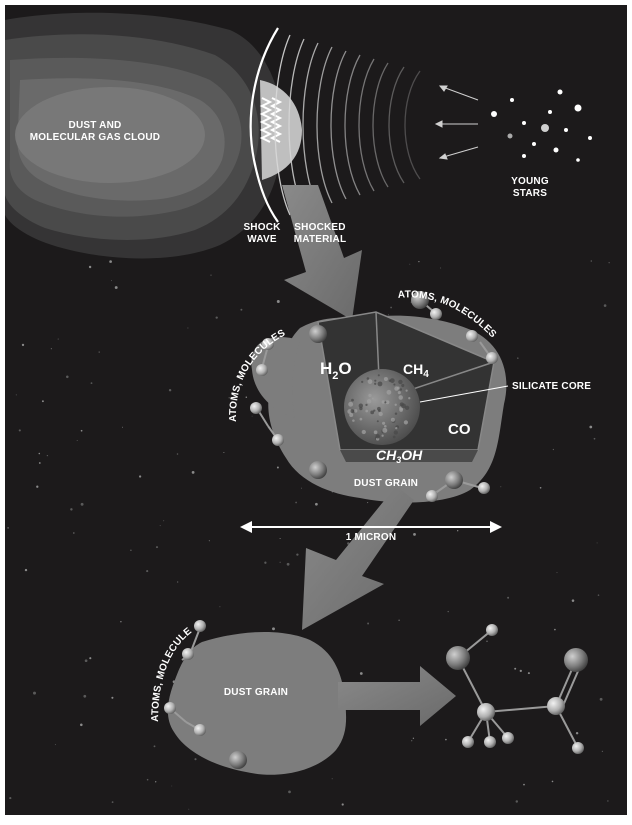 This screenshot has width=632, height=825. Describe the element at coordinates (517, 689) in the screenshot. I see `complex-molecule` at that location.